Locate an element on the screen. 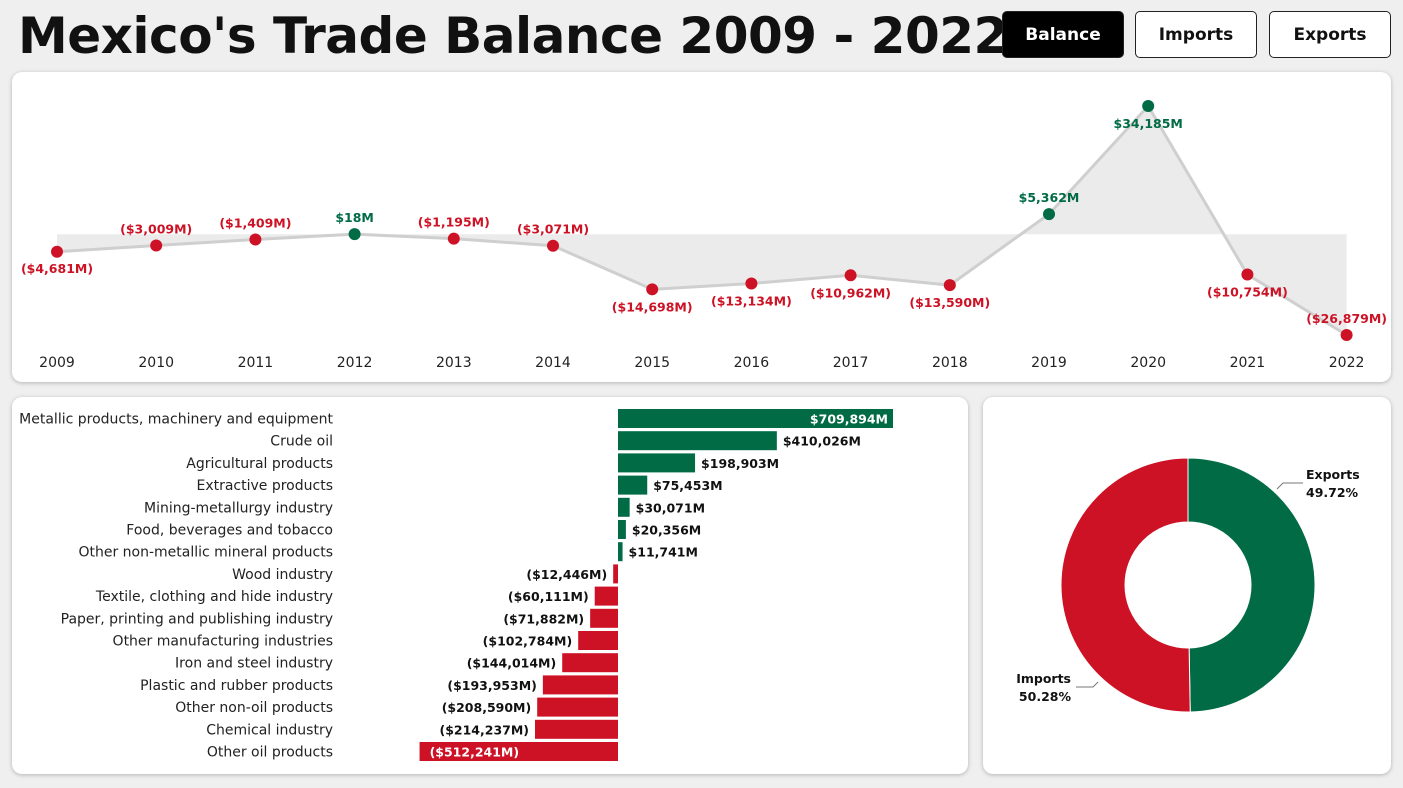 This screenshot has width=1403, height=788. data-label: $18M is located at coordinates (354, 217).